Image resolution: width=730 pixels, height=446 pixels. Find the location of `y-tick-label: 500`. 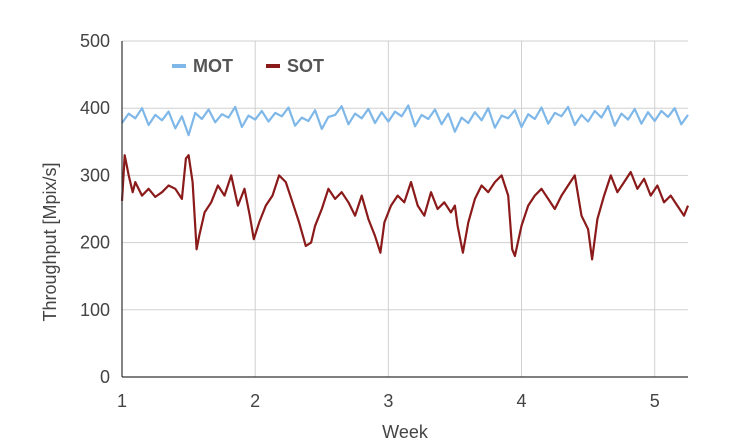

y-tick-label: 500 is located at coordinates (95, 41).